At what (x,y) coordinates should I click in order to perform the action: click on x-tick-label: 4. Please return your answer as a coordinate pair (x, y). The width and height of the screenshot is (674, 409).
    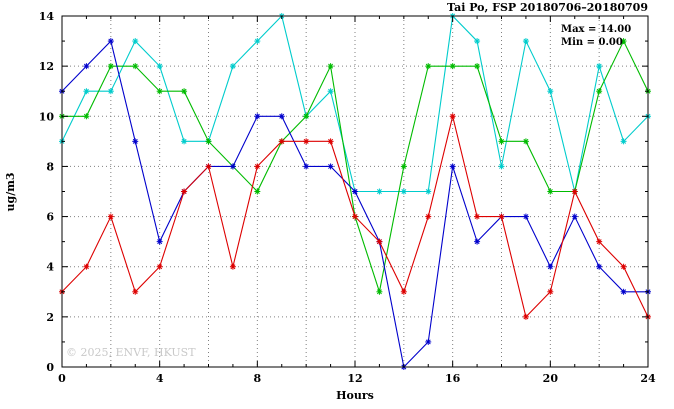
    Looking at the image, I should click on (160, 378).